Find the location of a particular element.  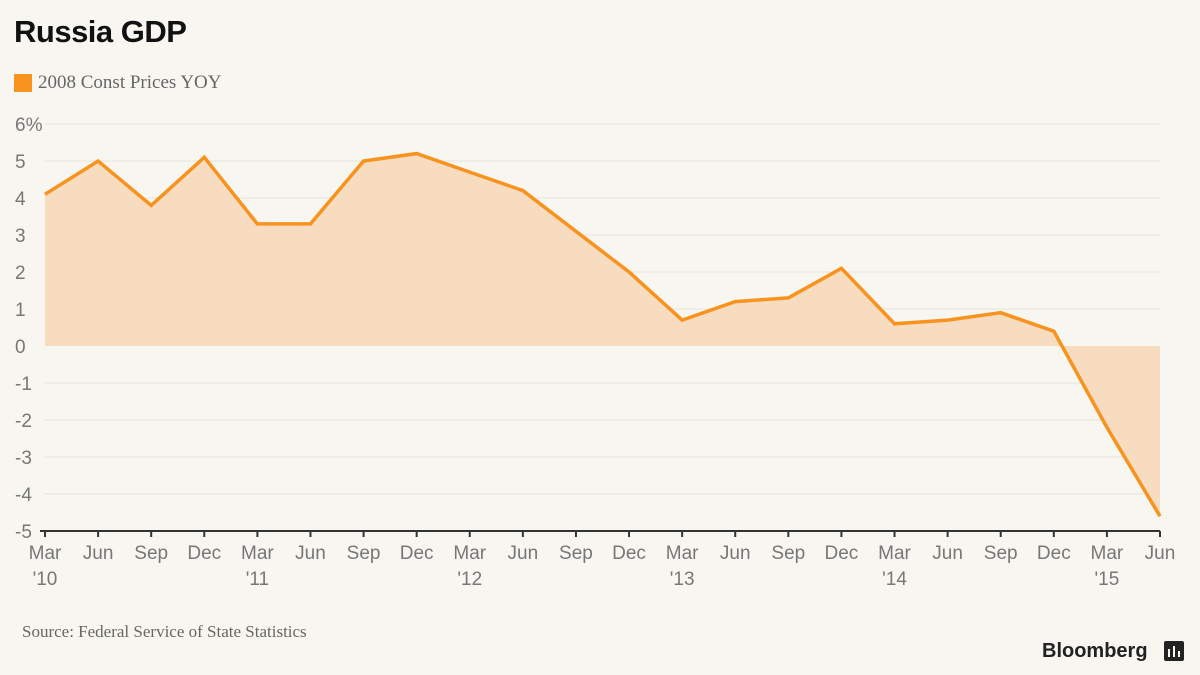

x-tick: Mar '11 is located at coordinates (257, 566).